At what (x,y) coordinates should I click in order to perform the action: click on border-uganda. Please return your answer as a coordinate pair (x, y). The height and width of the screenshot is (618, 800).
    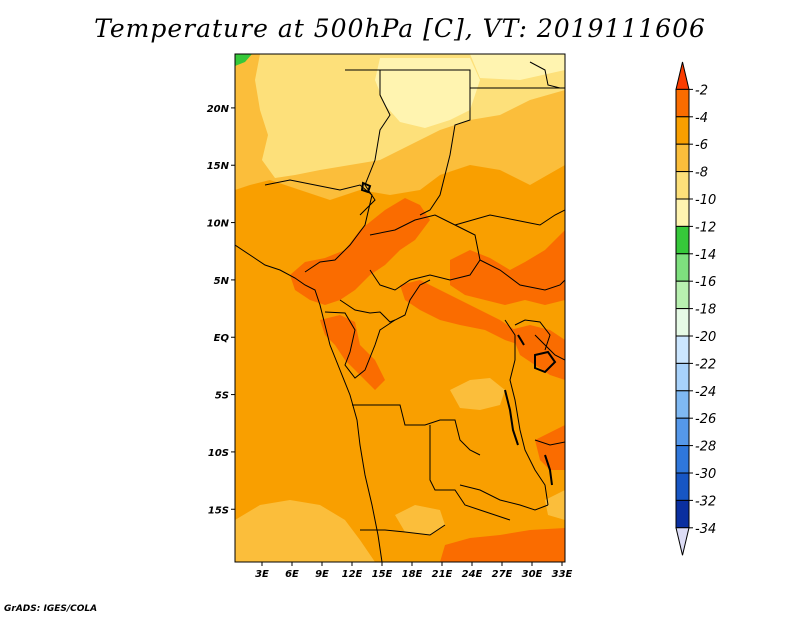
    Looking at the image, I should click on (532, 335).